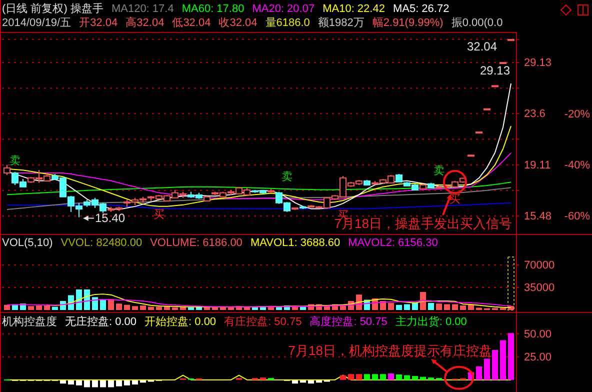 Image resolution: width=592 pixels, height=392 pixels. Describe the element at coordinates (252, 23) in the screenshot. I see `text: 2014/09/19/五 开32.04 高32.04 低32.04 收32.04 量6186.0 额1982万 幅2.91(9.99%) 振0.00(0.0` at that location.